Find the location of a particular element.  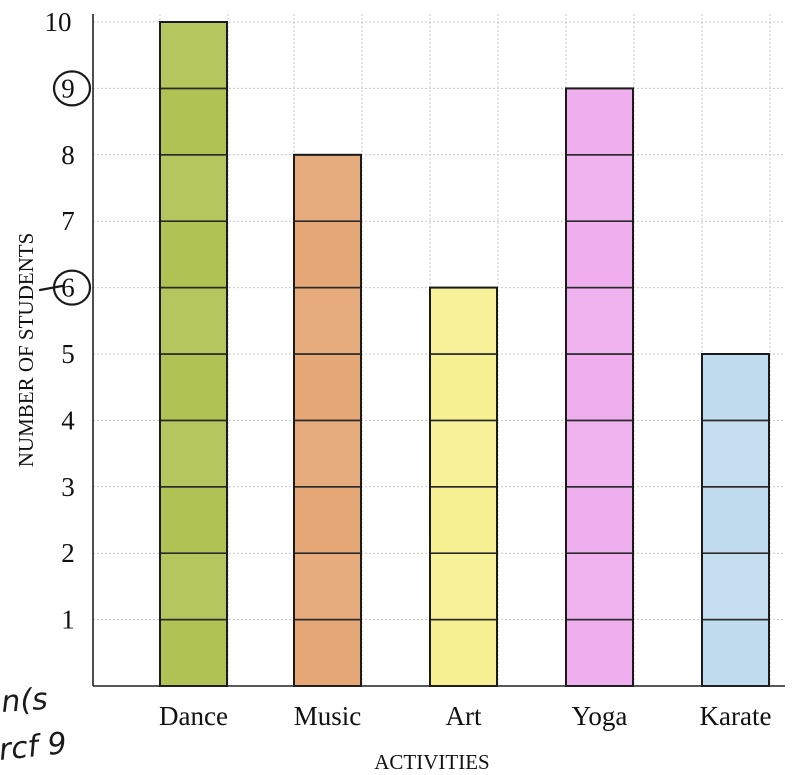

y-tick-label: 1 is located at coordinates (68, 620).